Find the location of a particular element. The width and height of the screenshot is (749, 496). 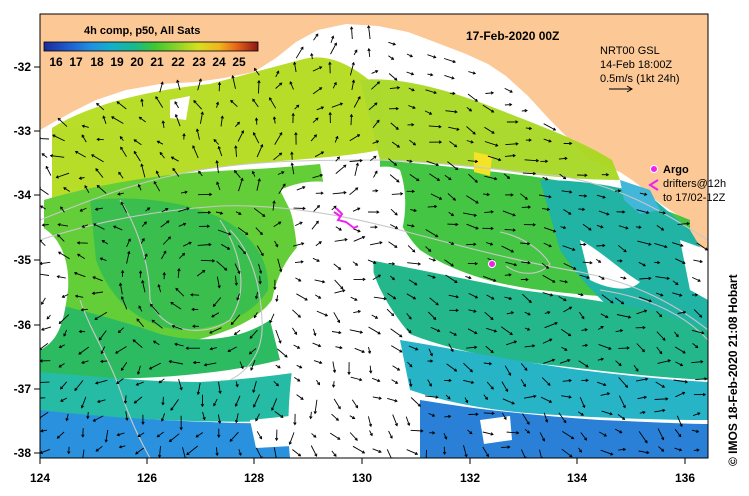

current-legend-time: 14-Feb 18:00Z is located at coordinates (636, 65).